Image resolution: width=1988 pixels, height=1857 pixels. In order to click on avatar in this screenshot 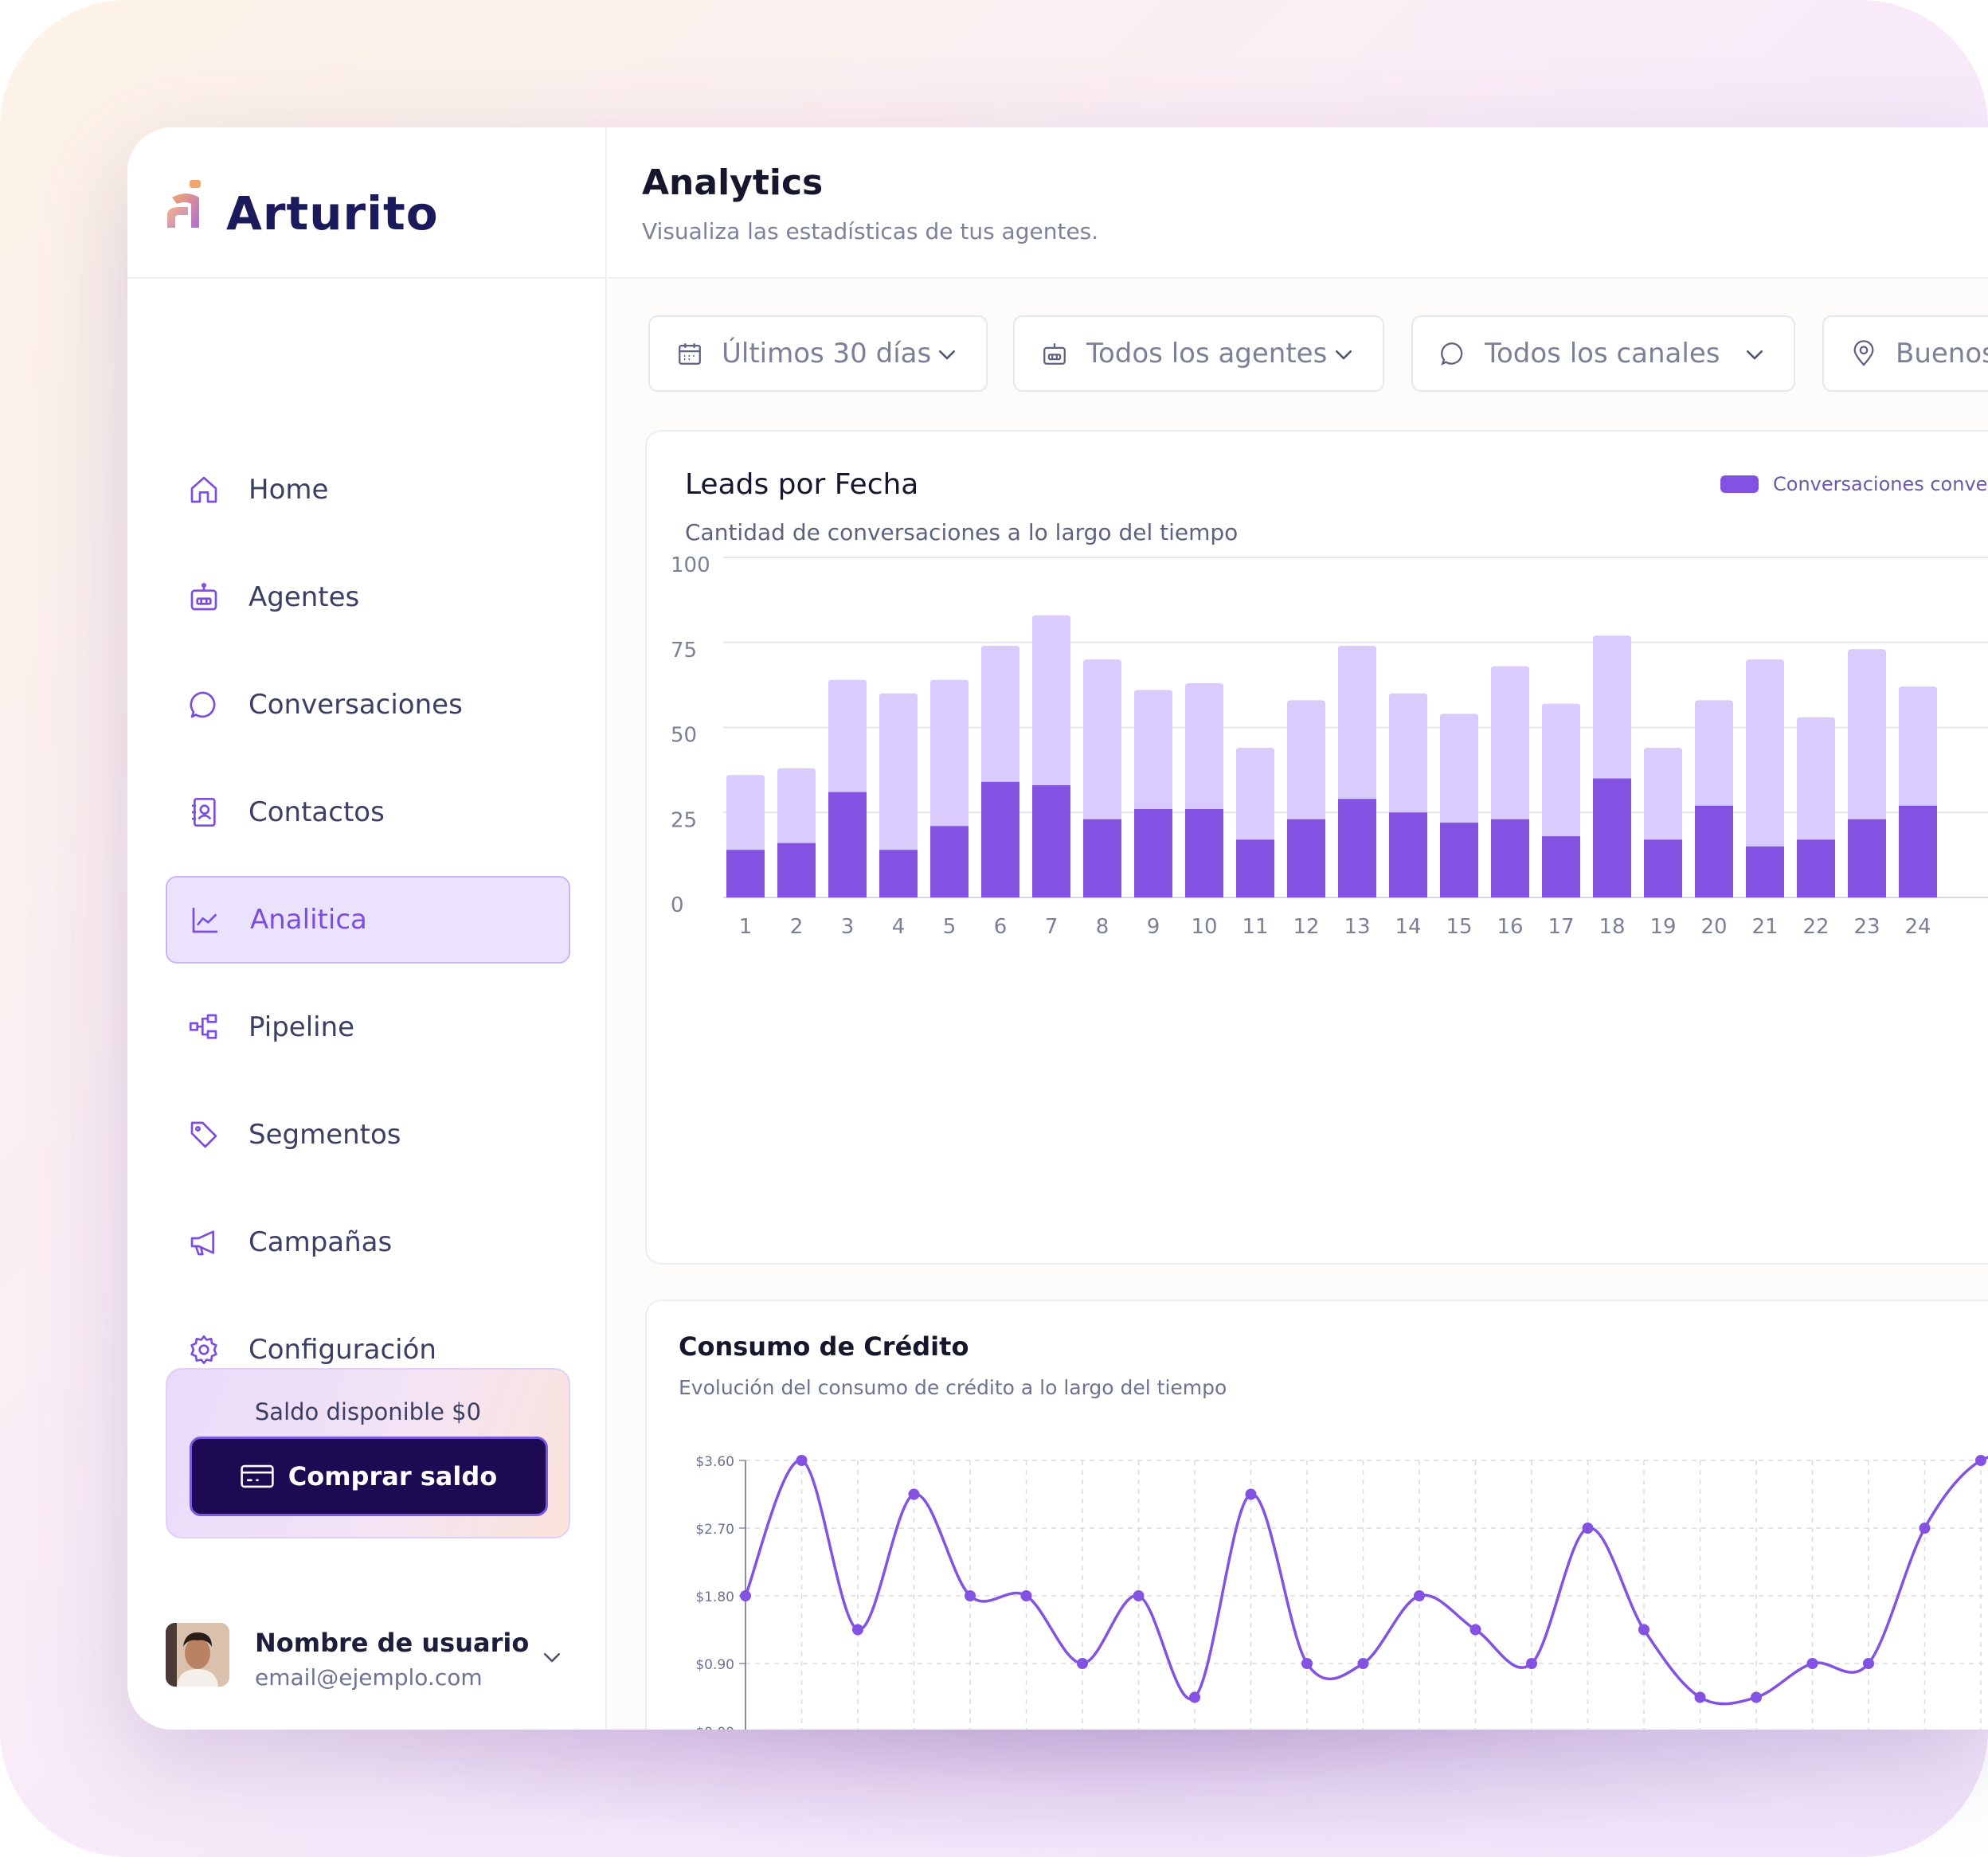, I will do `click(197, 1655)`.